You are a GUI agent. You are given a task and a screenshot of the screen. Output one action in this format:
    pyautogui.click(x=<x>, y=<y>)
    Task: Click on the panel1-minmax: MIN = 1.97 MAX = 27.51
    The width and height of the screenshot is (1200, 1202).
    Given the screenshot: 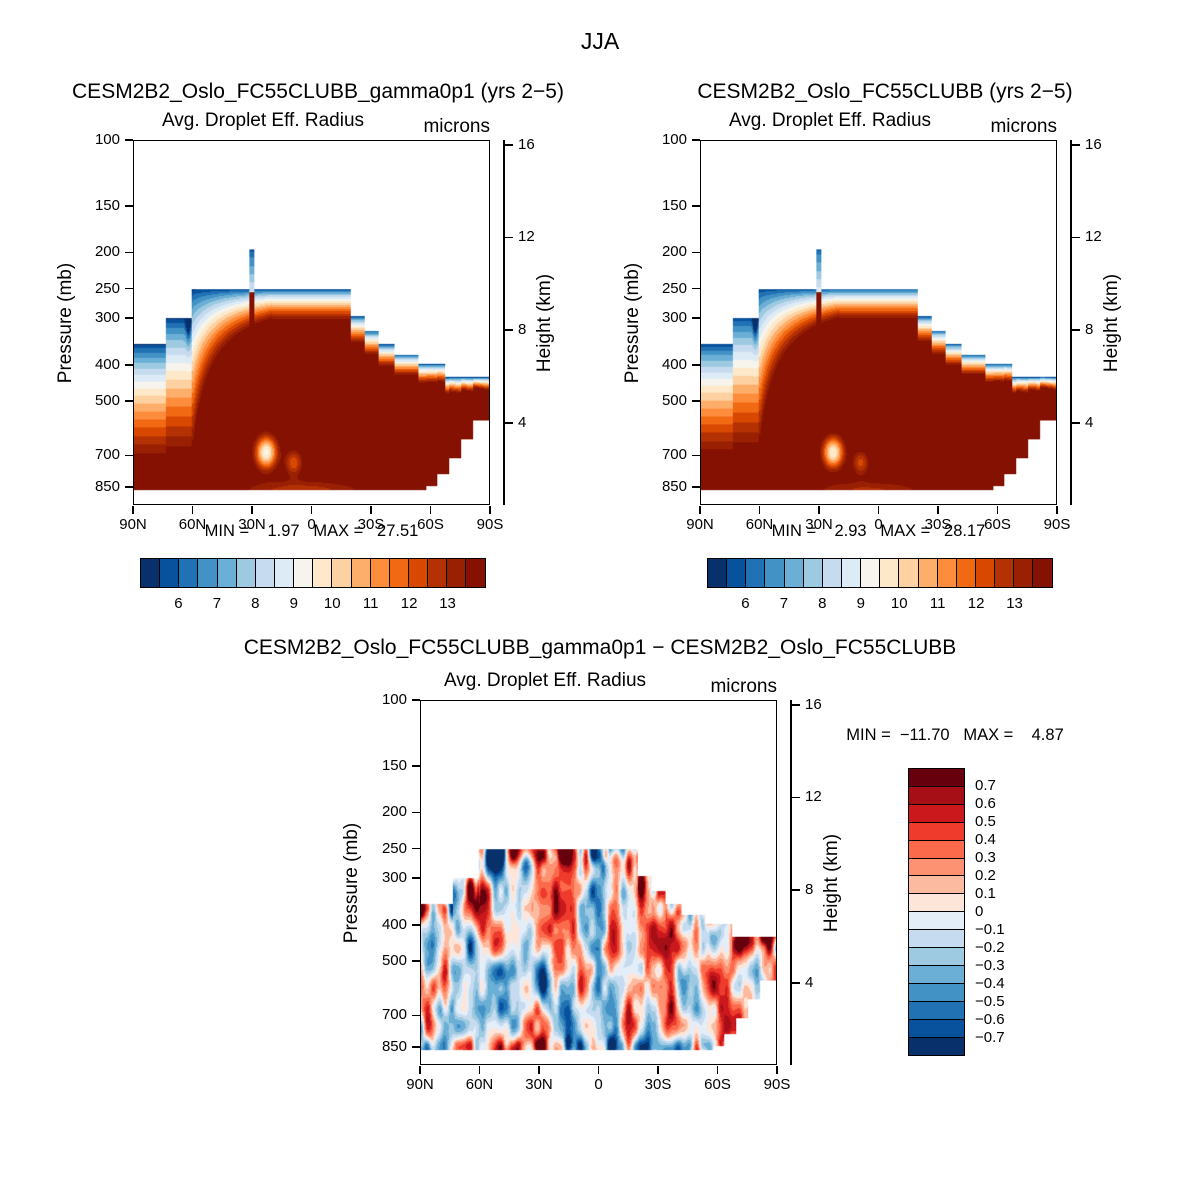 What is the action you would take?
    pyautogui.click(x=311, y=531)
    